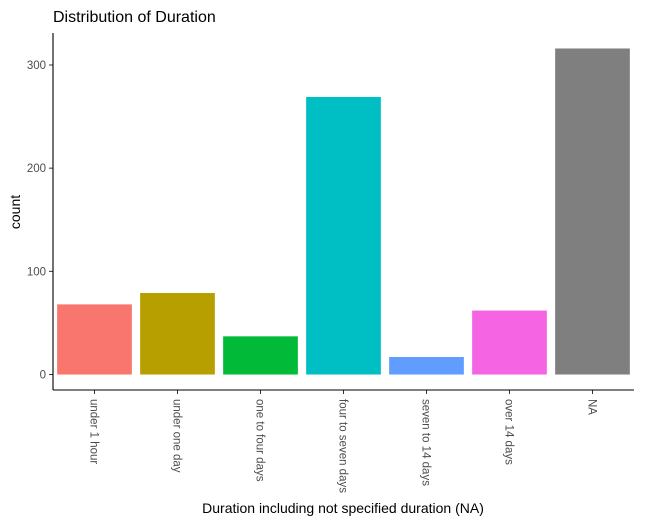 The height and width of the screenshot is (523, 655). What do you see at coordinates (592, 407) in the screenshot?
I see `x-tick-label: NA` at bounding box center [592, 407].